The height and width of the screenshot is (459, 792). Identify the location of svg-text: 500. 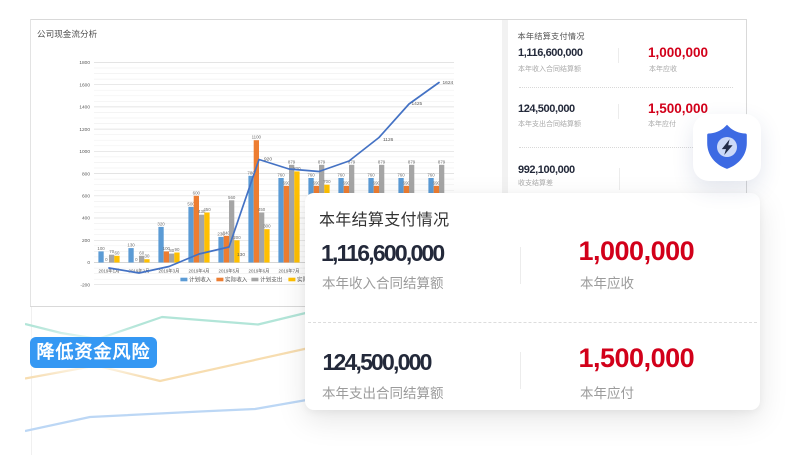
(191, 203).